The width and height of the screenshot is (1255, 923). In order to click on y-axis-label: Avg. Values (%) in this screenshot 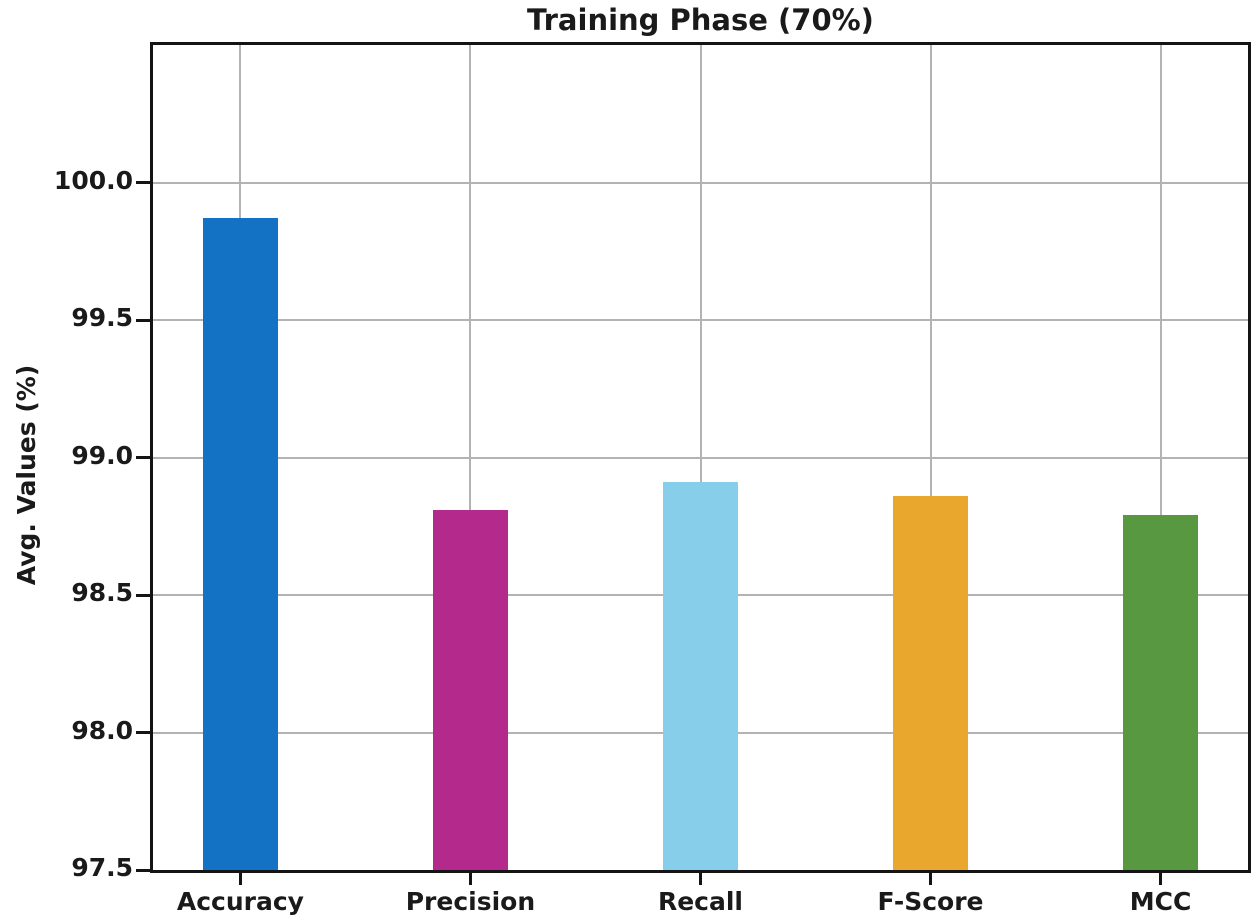, I will do `click(26, 475)`.